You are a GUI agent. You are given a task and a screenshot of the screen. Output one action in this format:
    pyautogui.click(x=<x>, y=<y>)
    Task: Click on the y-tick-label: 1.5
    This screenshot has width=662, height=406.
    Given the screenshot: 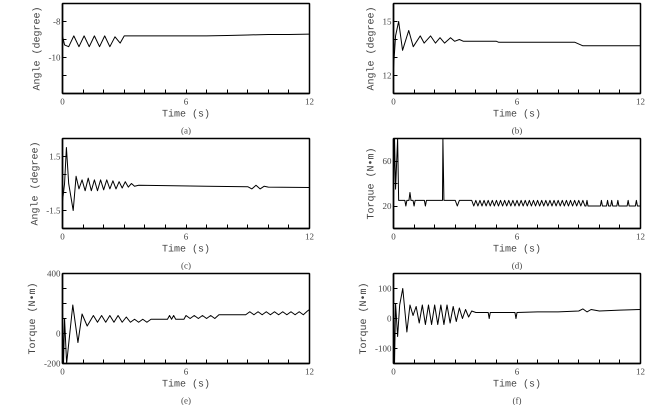 What is the action you would take?
    pyautogui.click(x=55, y=157)
    